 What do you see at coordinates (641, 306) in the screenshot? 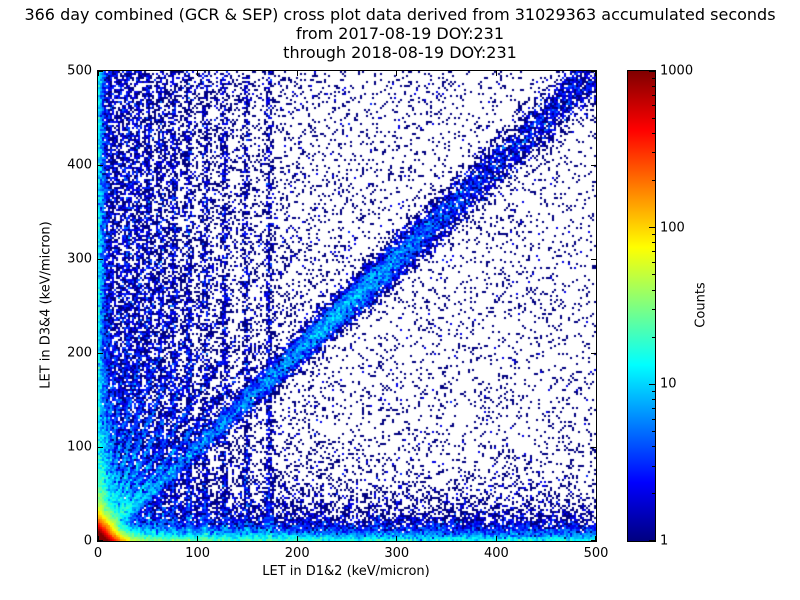
I see `colorbar` at bounding box center [641, 306].